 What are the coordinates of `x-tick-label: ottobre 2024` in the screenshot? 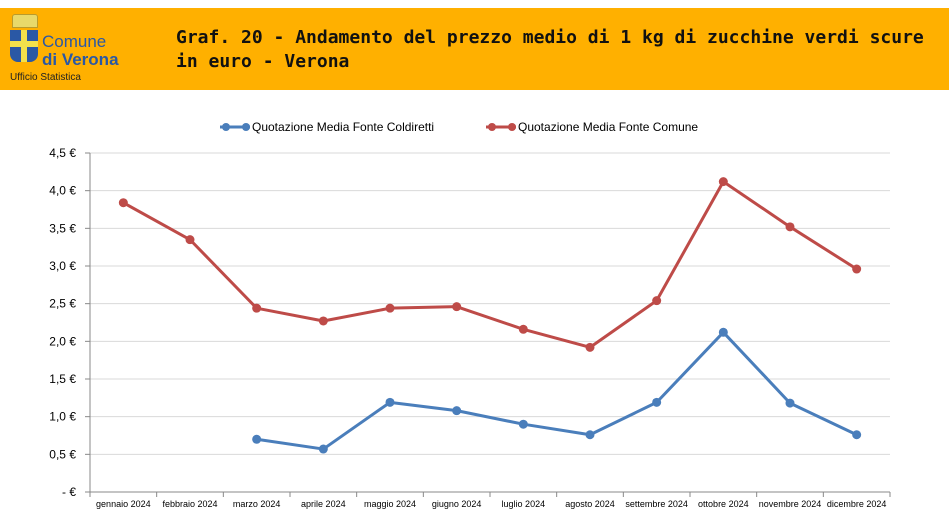 It's located at (723, 504).